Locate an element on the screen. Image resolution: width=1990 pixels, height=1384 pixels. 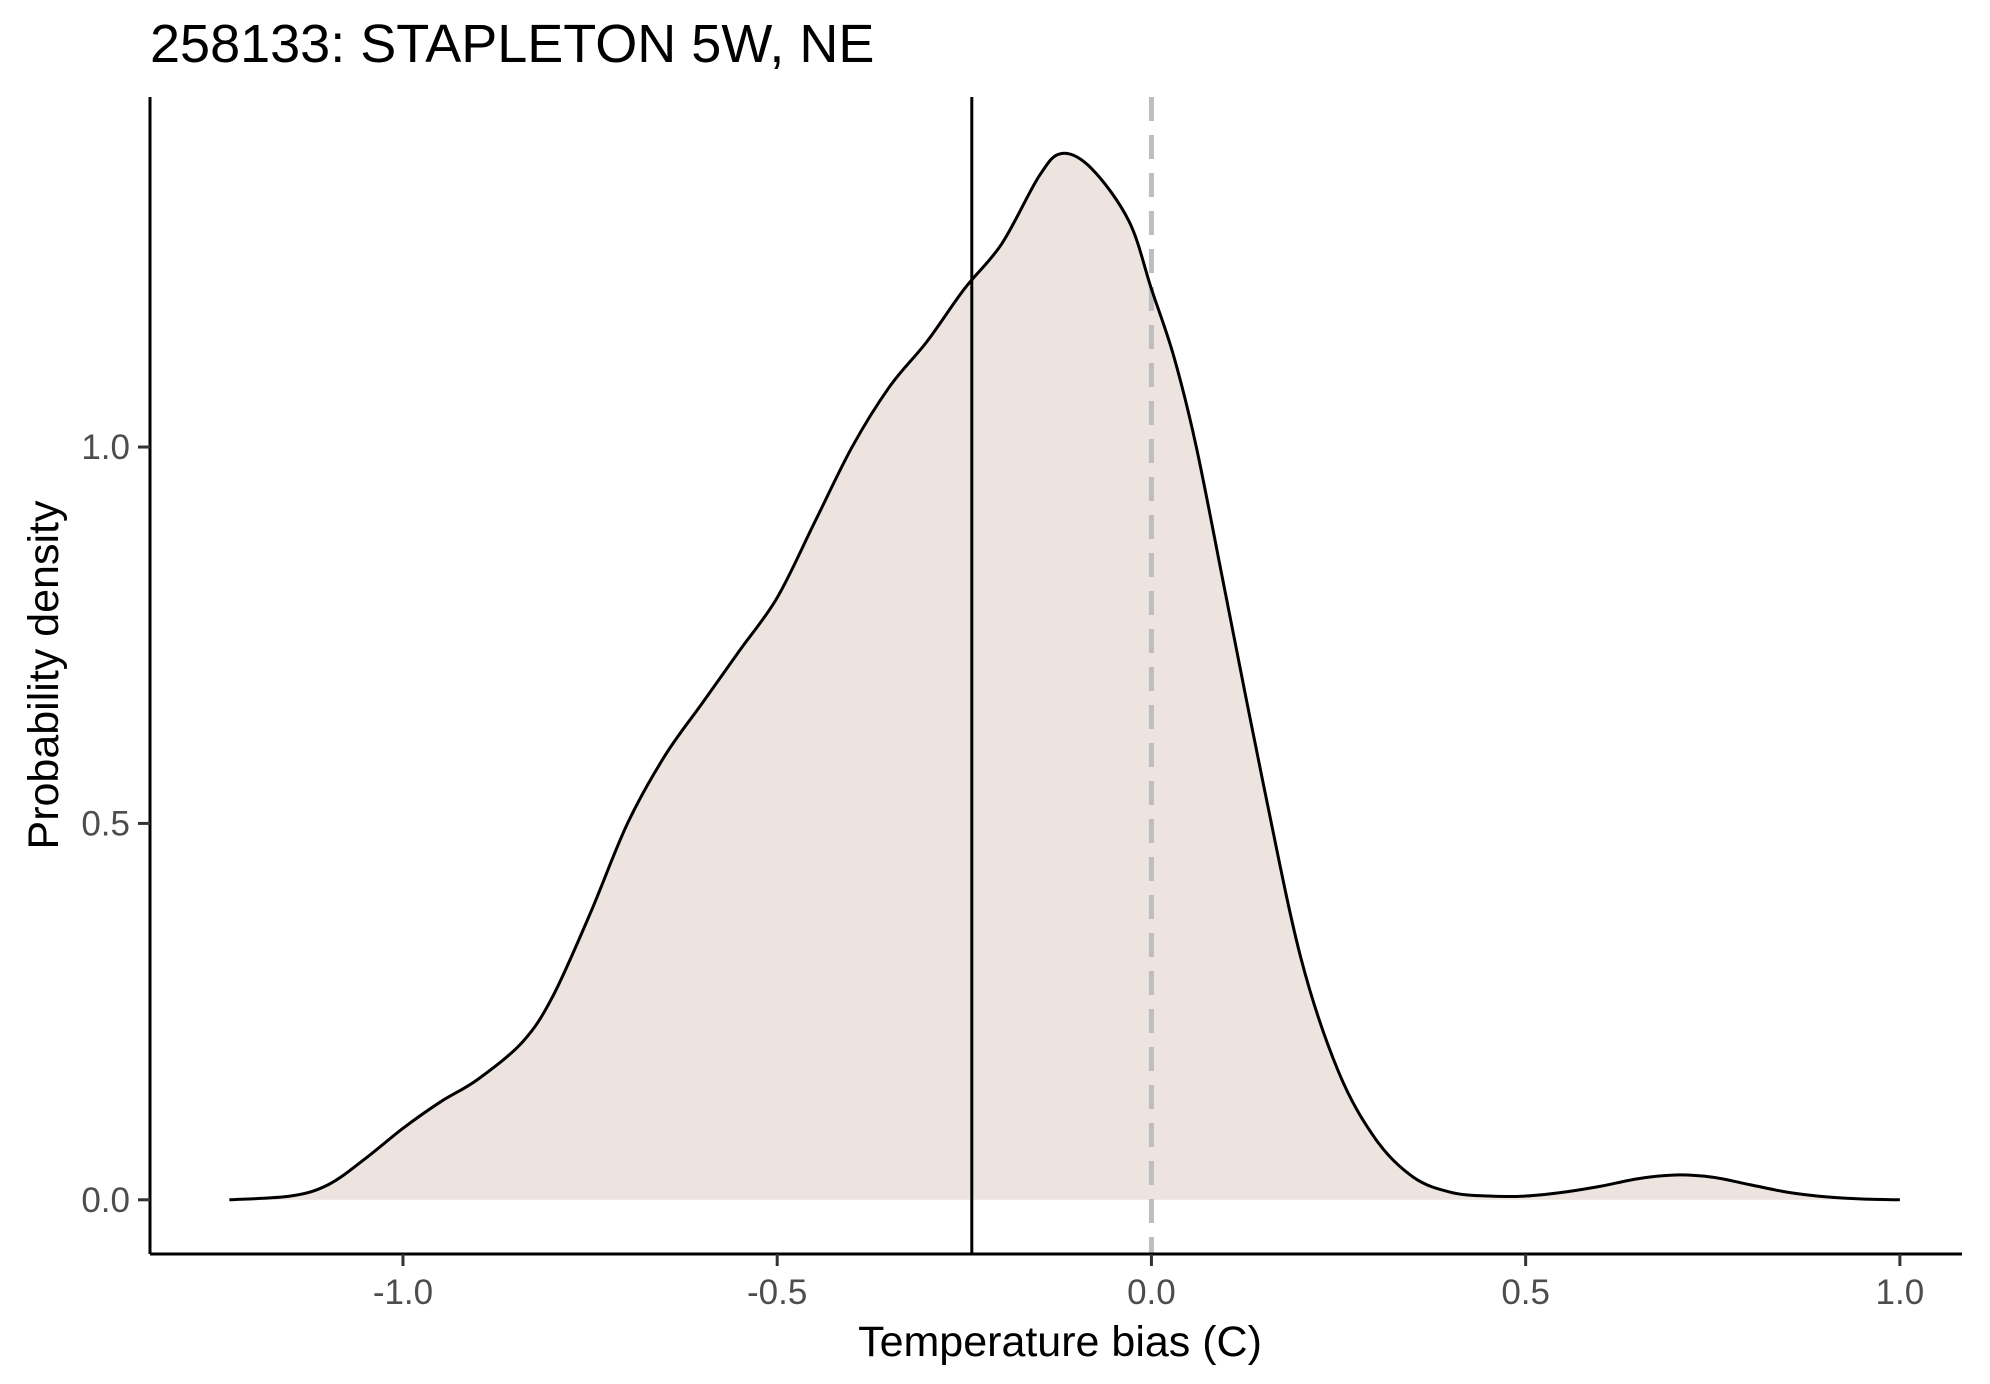
x-axis-title: Temperature bias (C) is located at coordinates (1060, 1342).